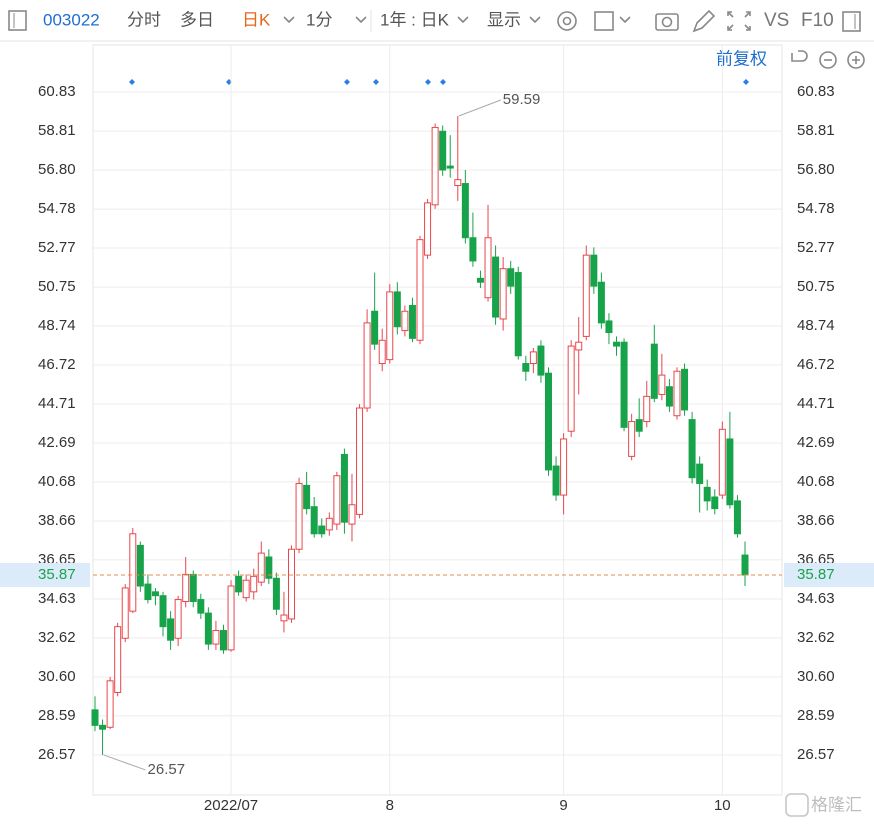 The width and height of the screenshot is (874, 824). I want to click on y-tick-label: 54.78, so click(57, 208).